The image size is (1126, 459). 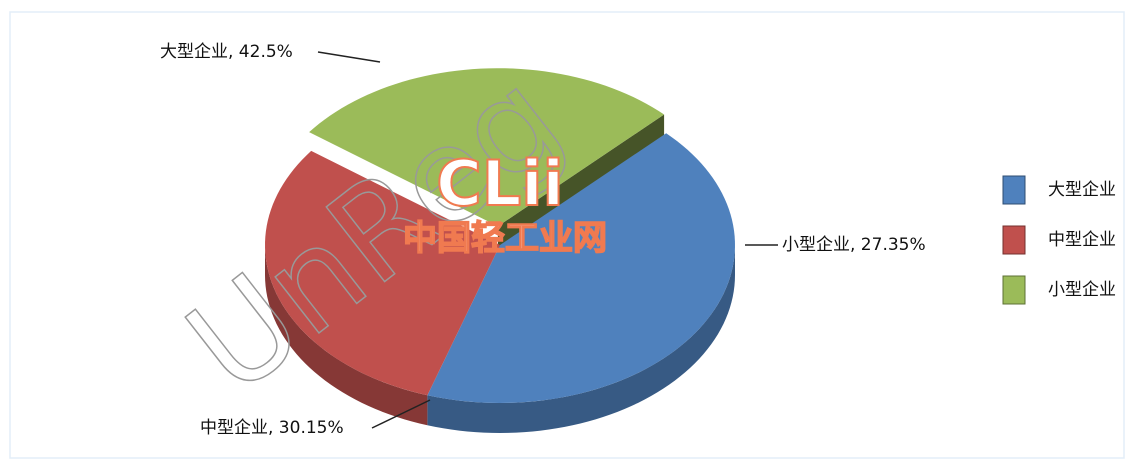 I want to click on data-label: 中型企业, 30.15%, so click(x=272, y=428).